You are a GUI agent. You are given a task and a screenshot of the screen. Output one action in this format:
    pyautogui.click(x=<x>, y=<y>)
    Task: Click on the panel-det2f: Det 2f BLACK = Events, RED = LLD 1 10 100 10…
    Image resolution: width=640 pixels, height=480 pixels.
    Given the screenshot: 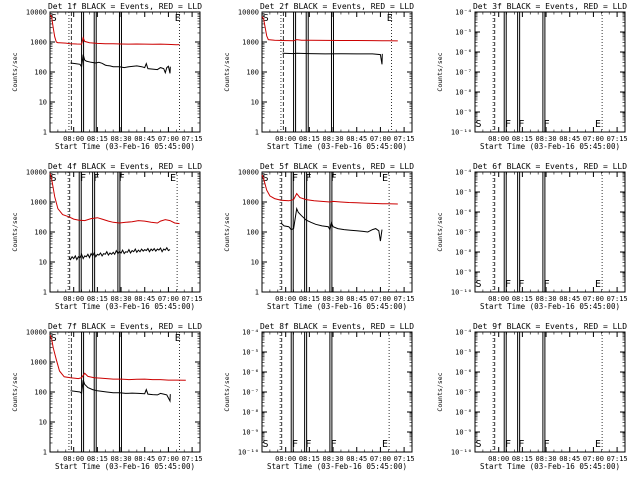 What is the action you would take?
    pyautogui.click(x=319, y=76)
    